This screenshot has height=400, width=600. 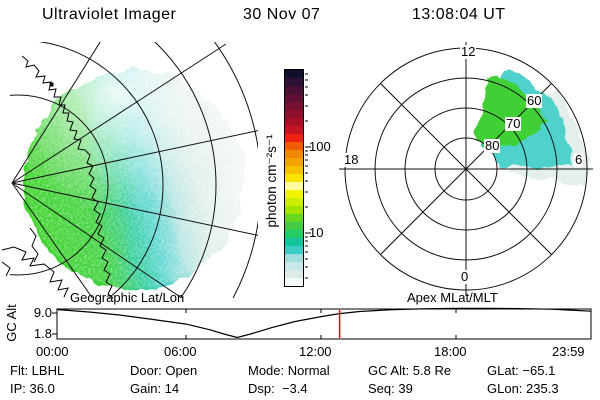 I want to click on status-glat: GLat: −65.1, so click(x=521, y=370).